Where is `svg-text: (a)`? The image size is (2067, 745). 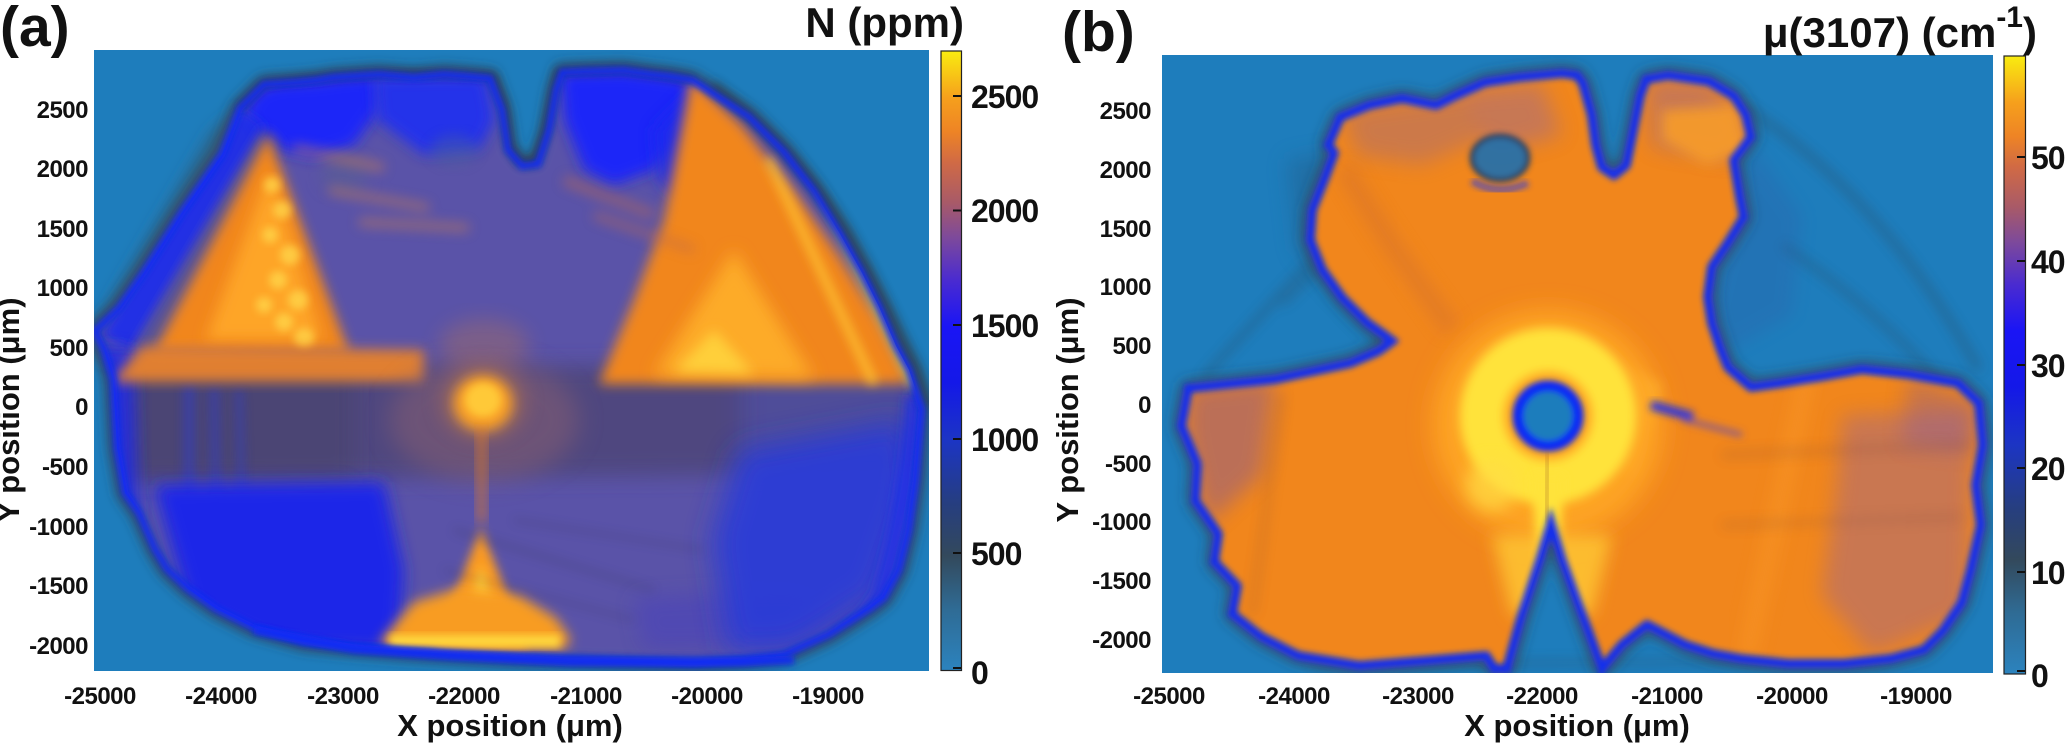
svg-text: (a) is located at coordinates (35, 29).